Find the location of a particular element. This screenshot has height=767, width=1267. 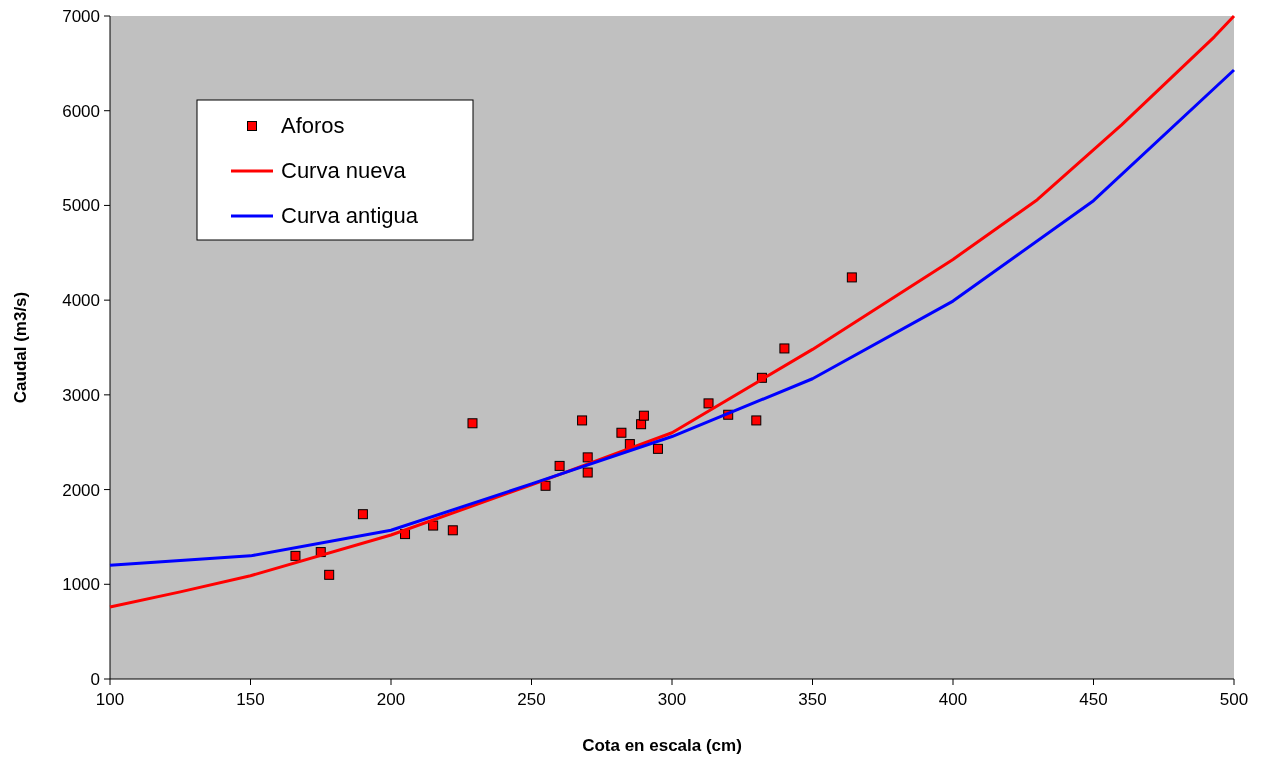

y-tick-label: 1000 is located at coordinates (81, 585).